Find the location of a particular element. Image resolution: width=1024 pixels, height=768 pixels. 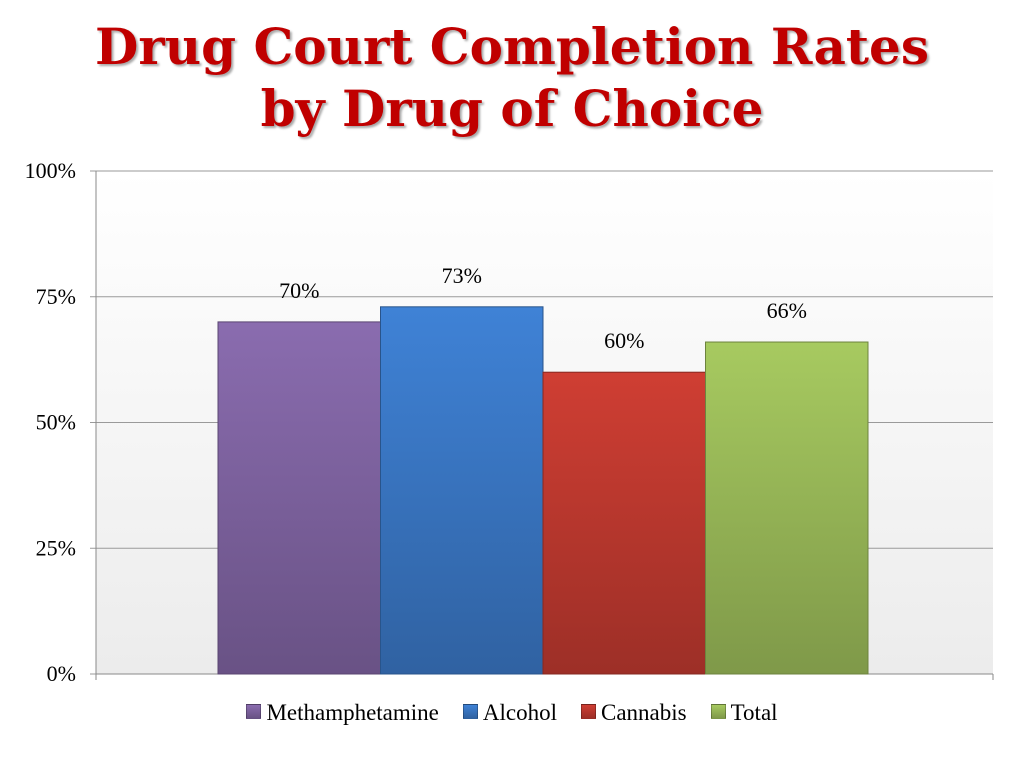

y-tick-label: 0% is located at coordinates (61, 673).